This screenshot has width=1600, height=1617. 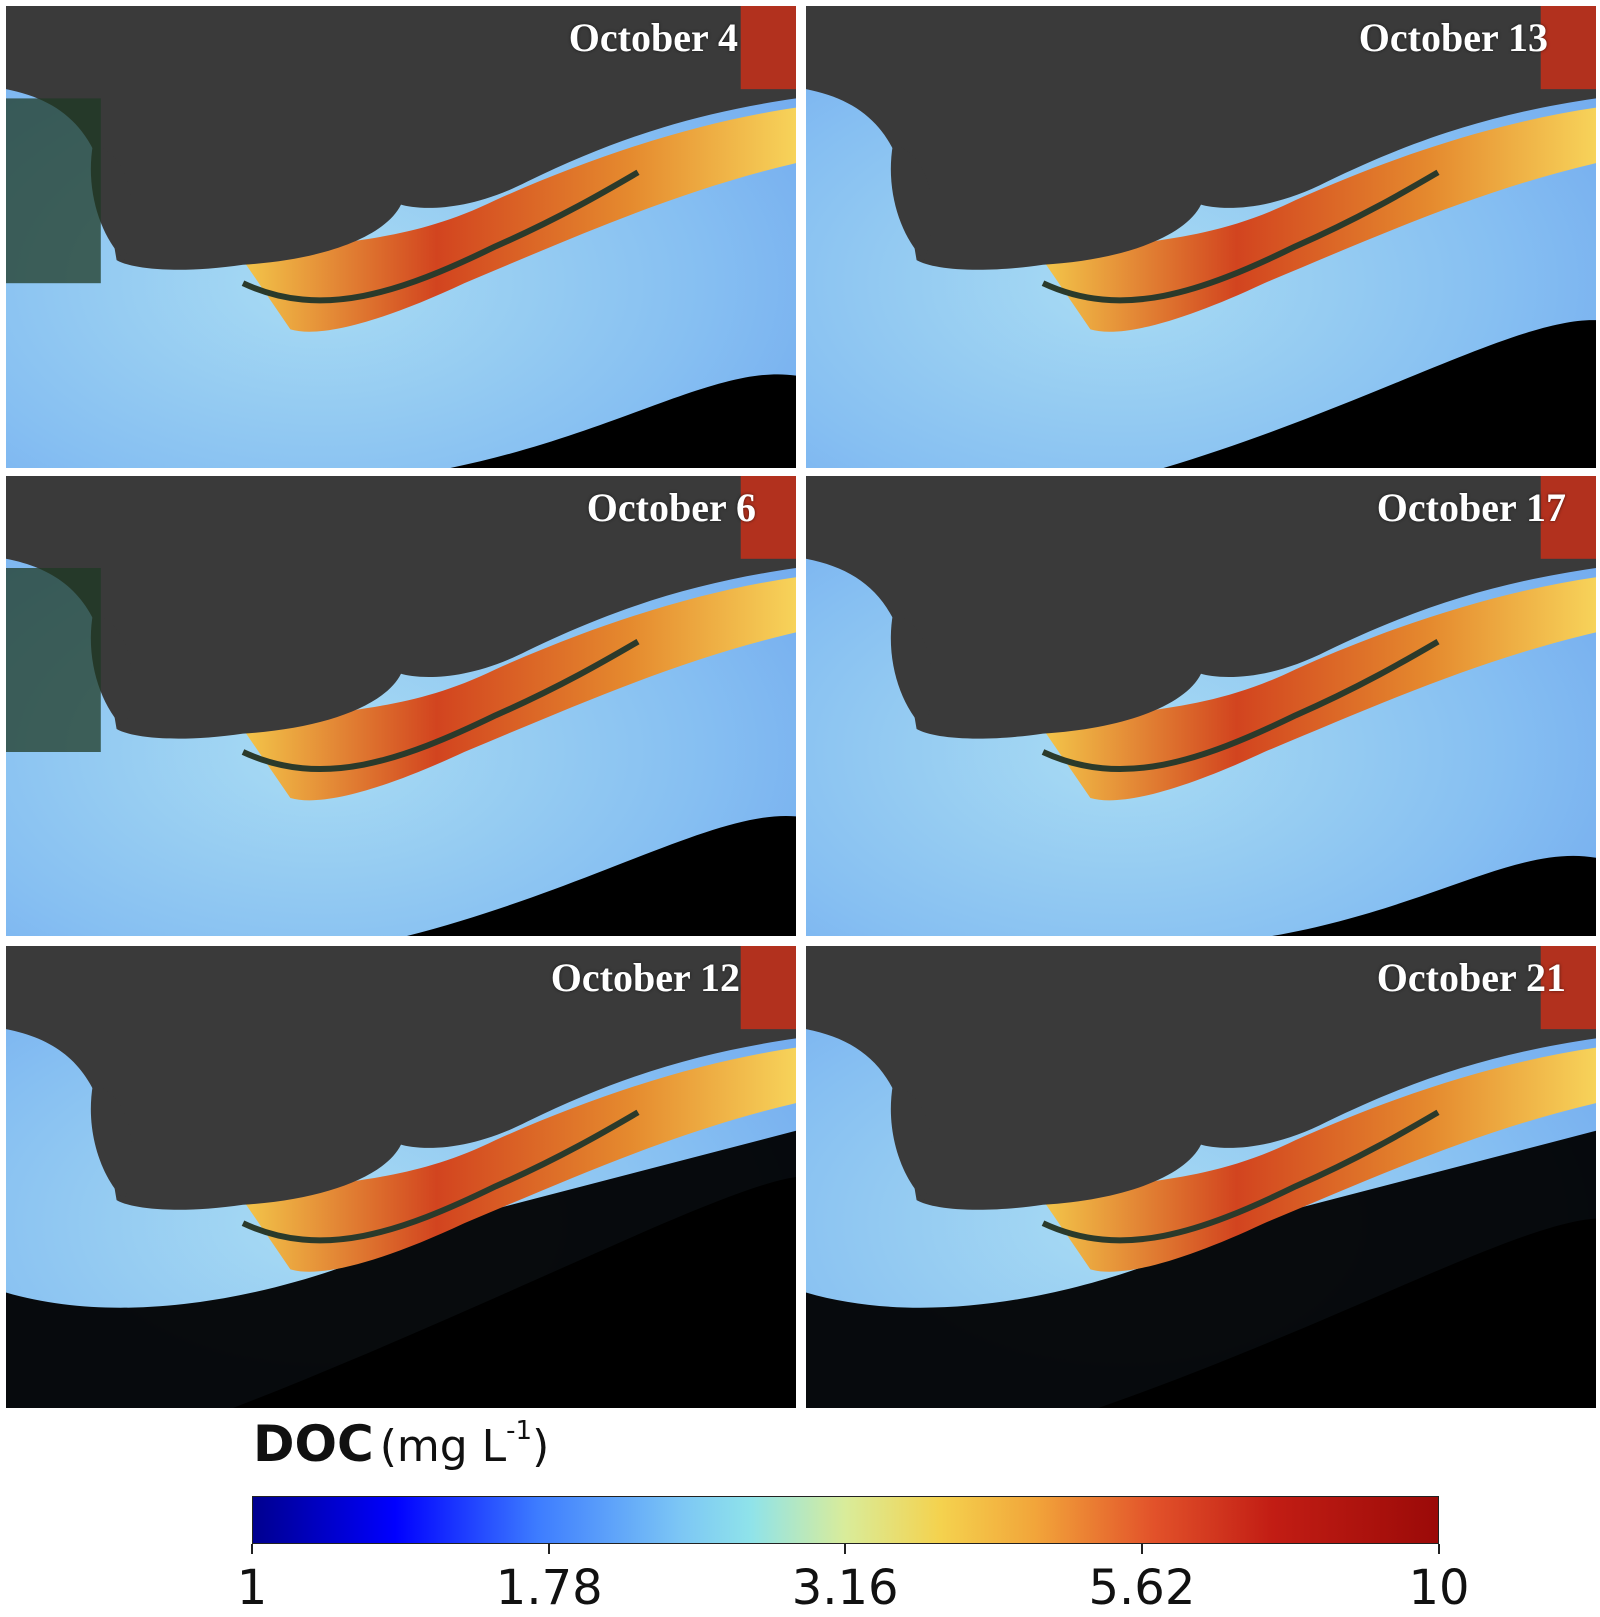 What do you see at coordinates (1471, 507) in the screenshot?
I see `panel-date-label: October 17` at bounding box center [1471, 507].